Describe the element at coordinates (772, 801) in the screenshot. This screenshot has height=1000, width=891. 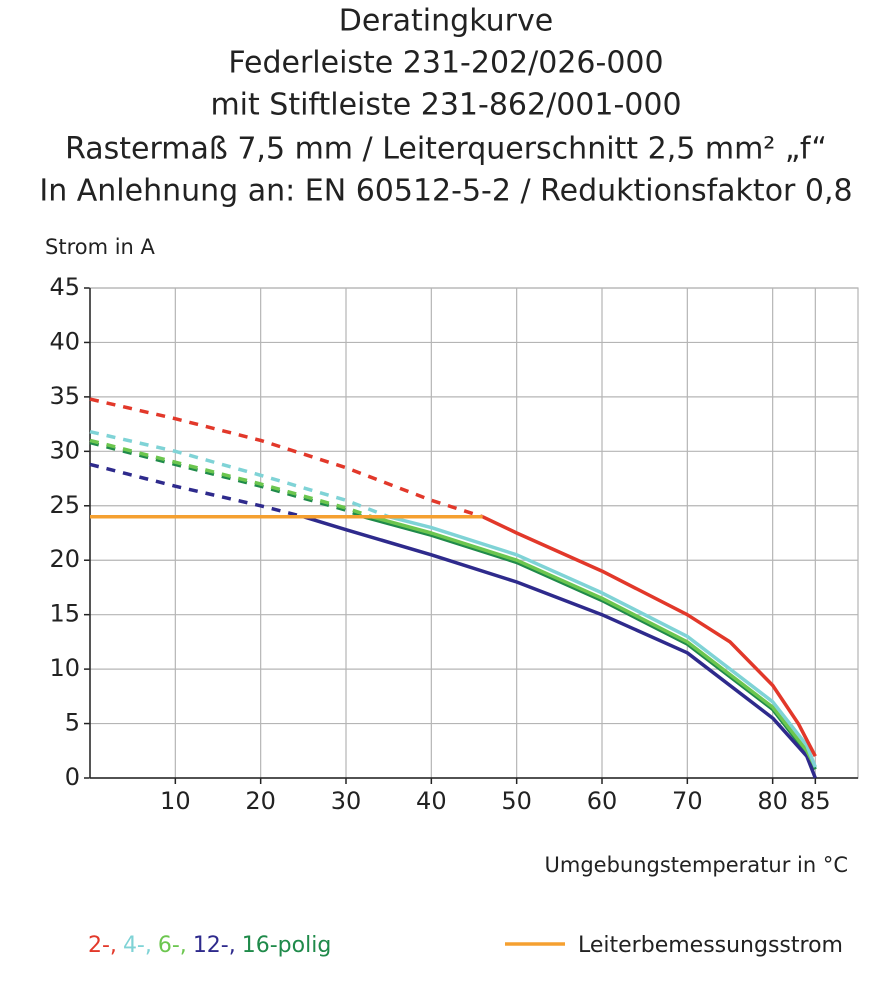
I see `x-tick-label: 80` at that location.